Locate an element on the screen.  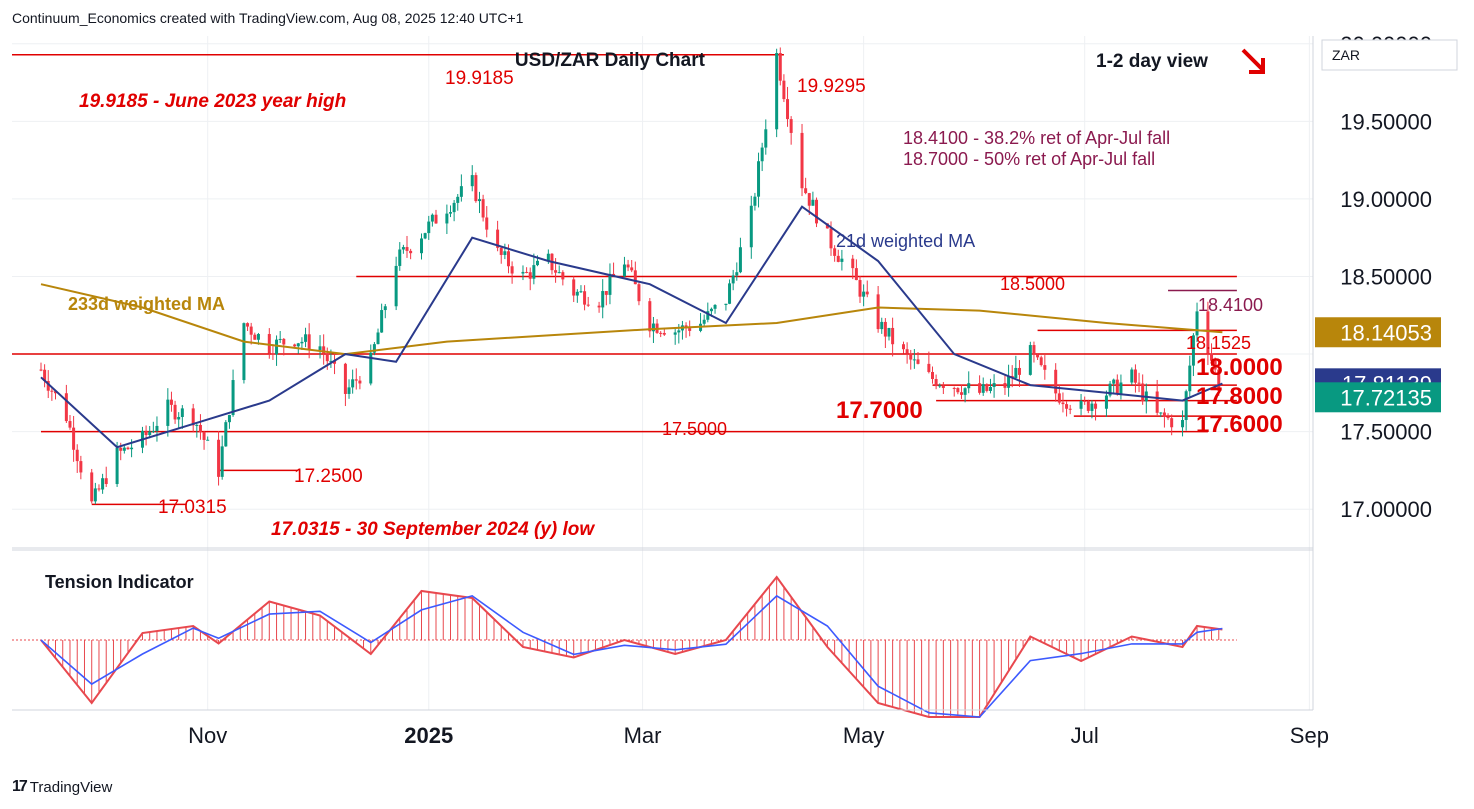
price-tag-box is located at coordinates (1378, 332).